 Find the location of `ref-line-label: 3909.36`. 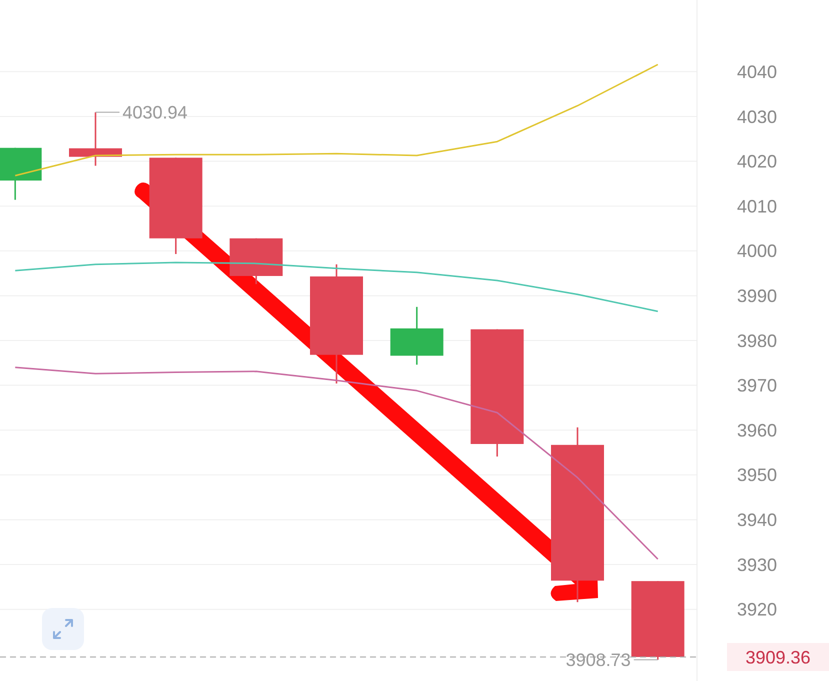

ref-line-label: 3909.36 is located at coordinates (778, 657).